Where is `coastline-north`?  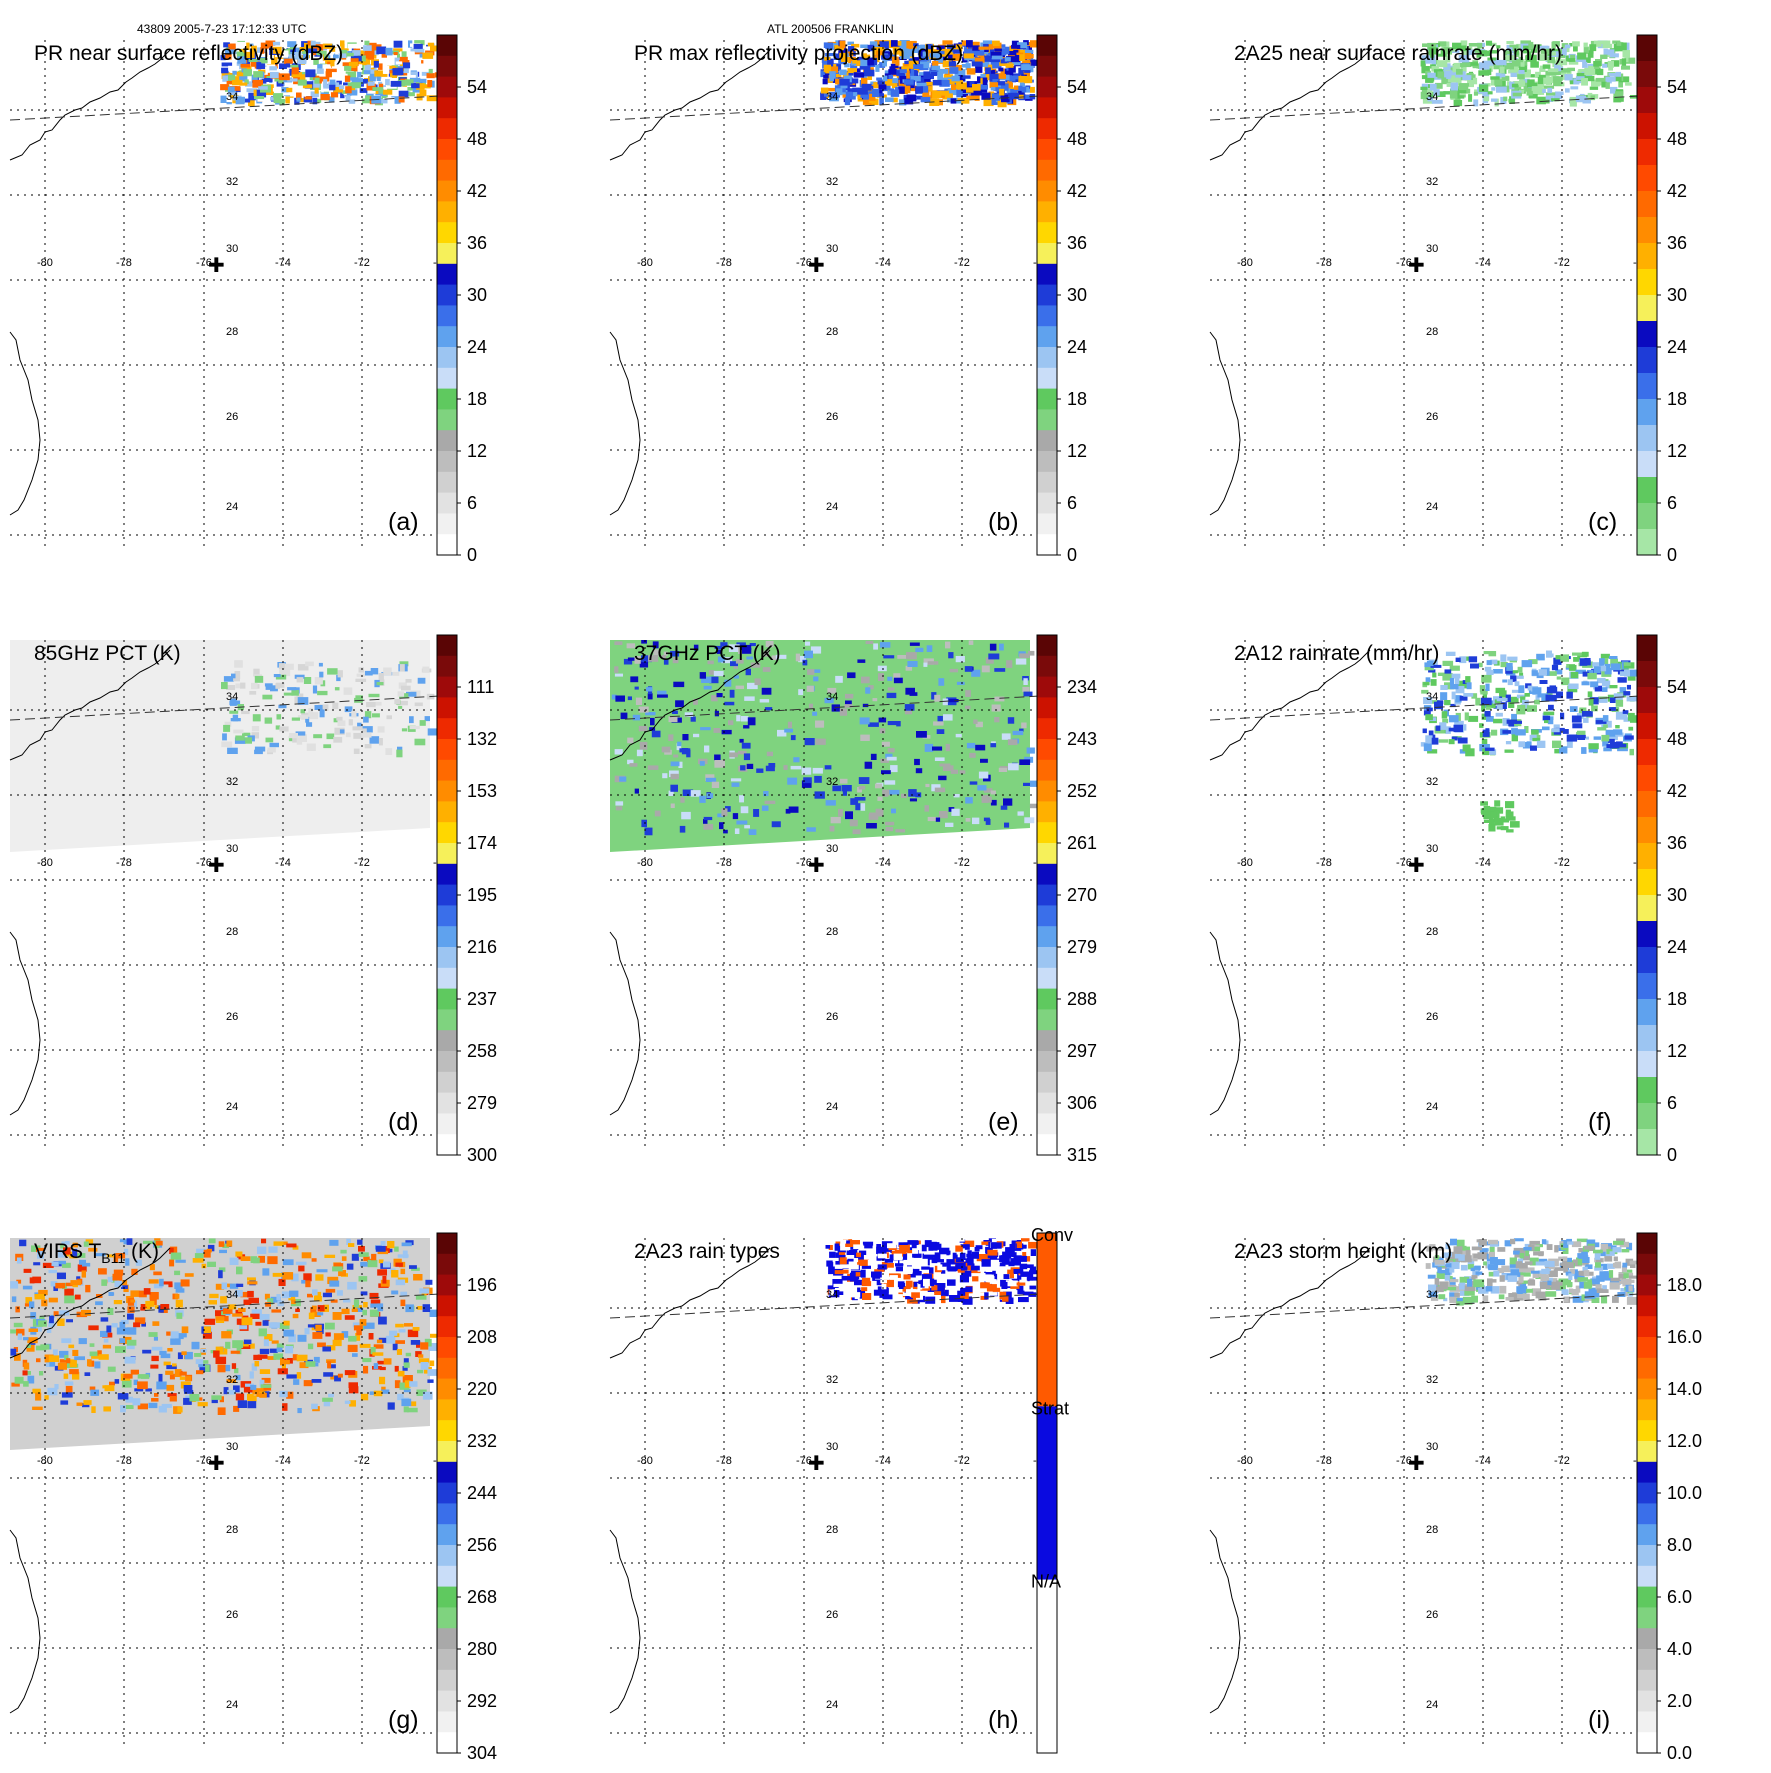
coastline-north is located at coordinates (1290, 705).